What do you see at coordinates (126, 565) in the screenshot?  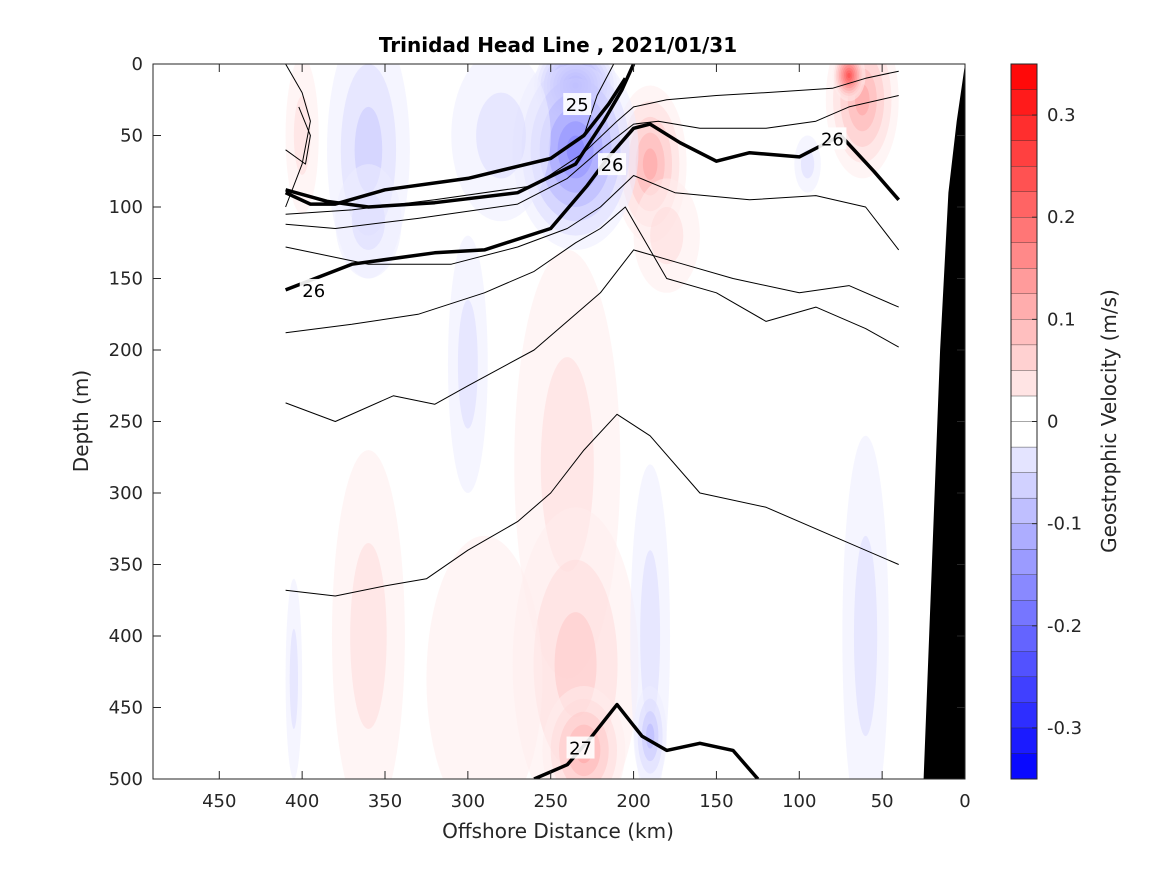 I see `y-tick-label: 350` at bounding box center [126, 565].